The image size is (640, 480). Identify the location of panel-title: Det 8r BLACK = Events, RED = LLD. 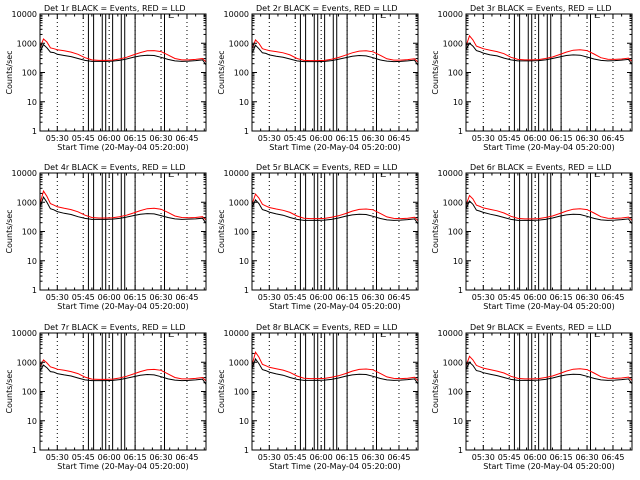
(327, 327).